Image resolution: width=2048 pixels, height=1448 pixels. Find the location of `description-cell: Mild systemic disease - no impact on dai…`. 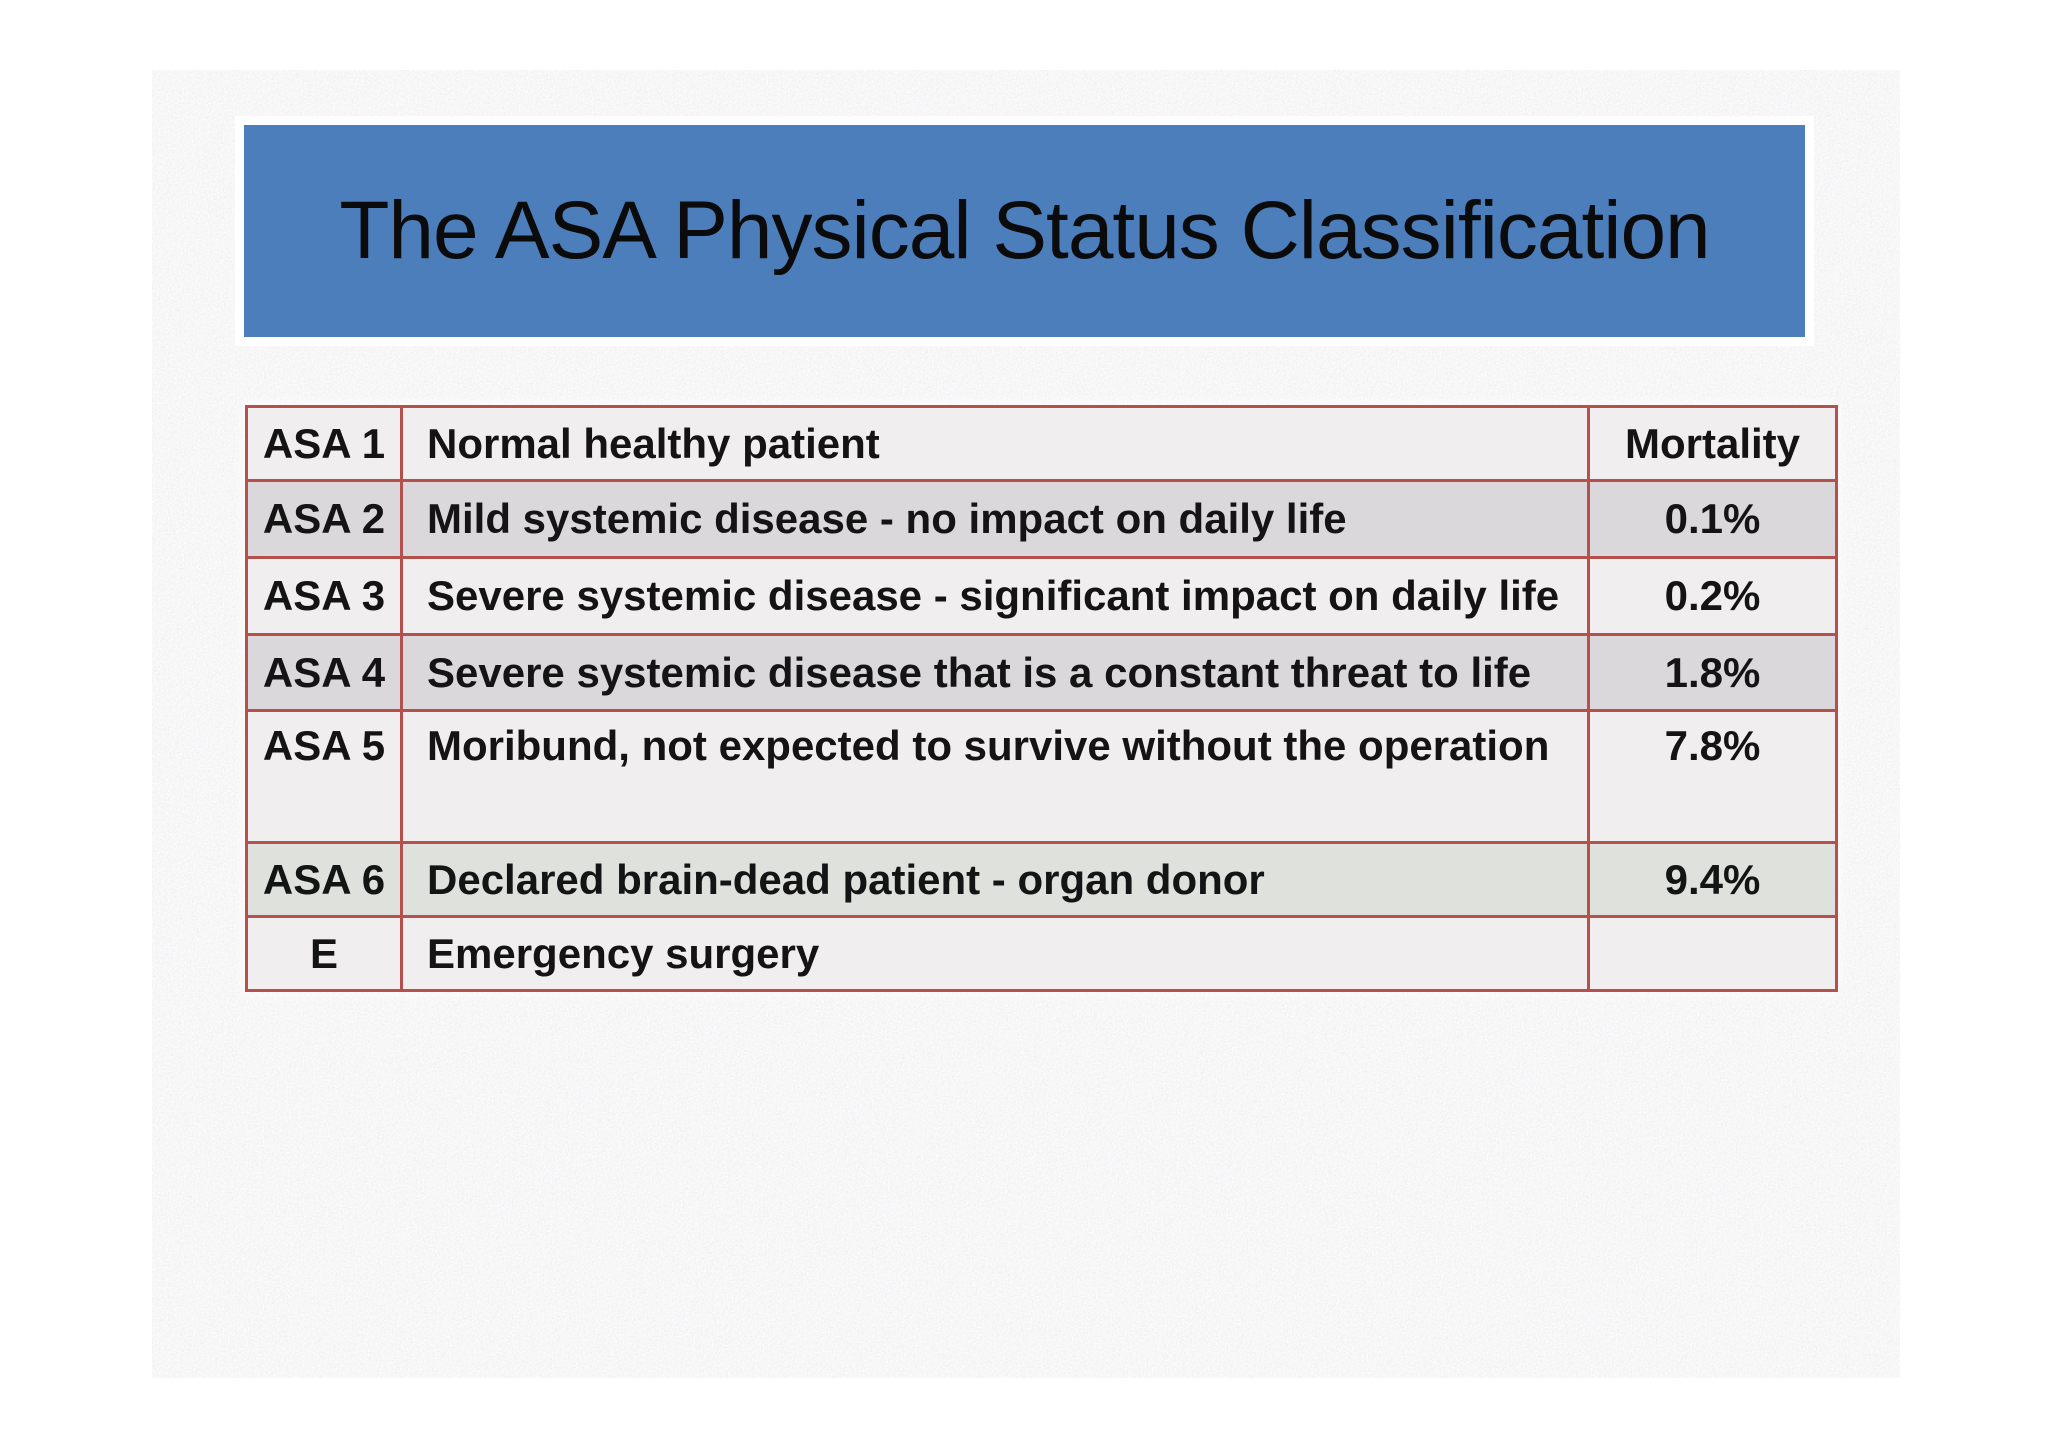

description-cell: Mild systemic disease - no impact on dai… is located at coordinates (995, 519).